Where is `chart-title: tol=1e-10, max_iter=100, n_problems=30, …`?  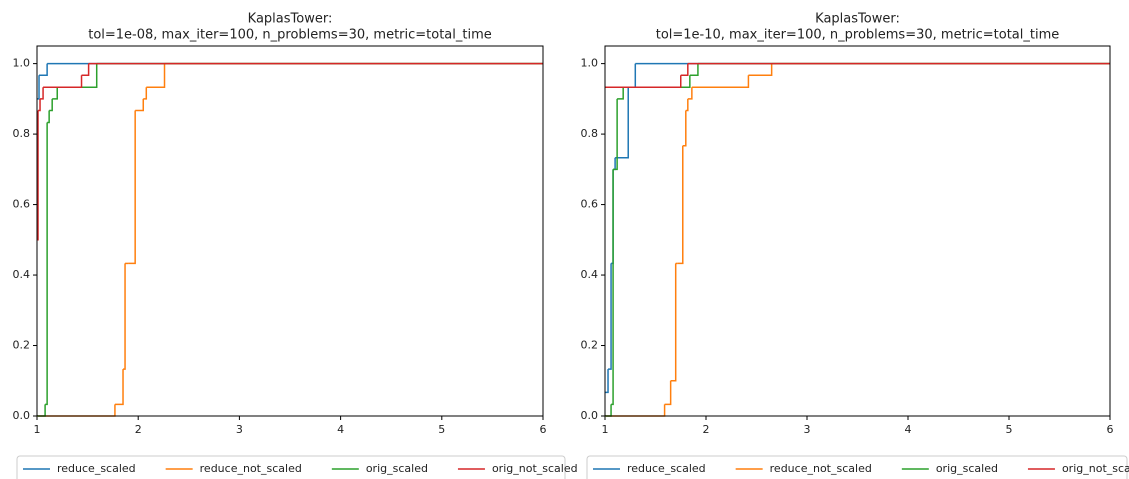 chart-title: tol=1e-10, max_iter=100, n_problems=30, … is located at coordinates (858, 35).